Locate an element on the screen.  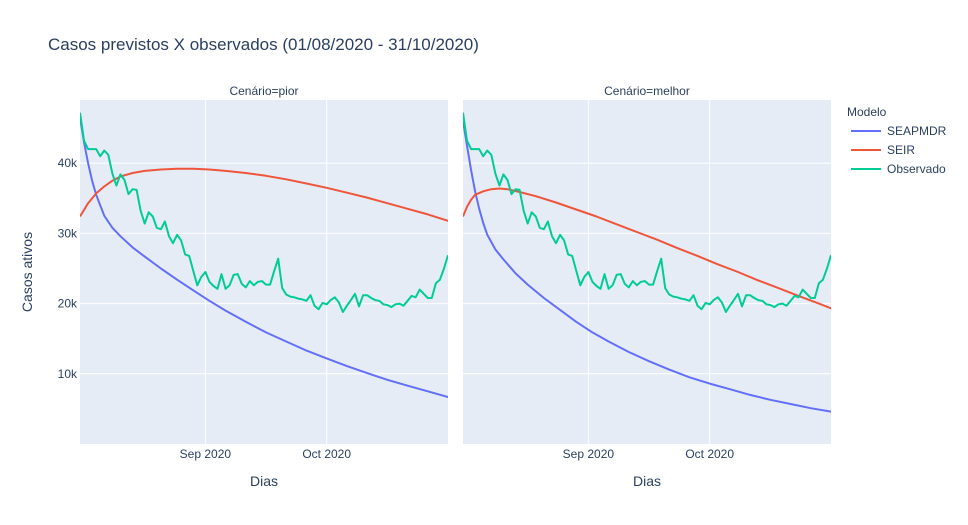
y-tick-label: 40k is located at coordinates (68, 163).